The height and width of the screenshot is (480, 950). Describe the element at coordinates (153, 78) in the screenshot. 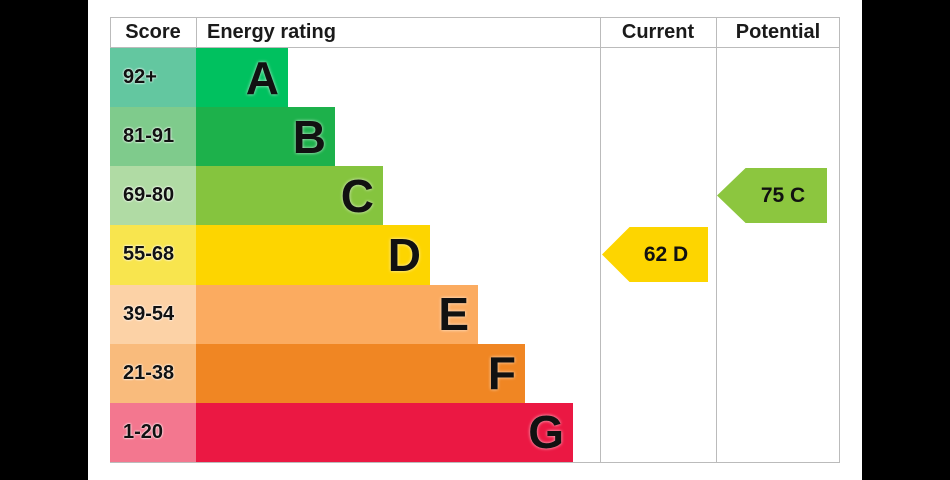

I see `score-range-a: 92+` at that location.